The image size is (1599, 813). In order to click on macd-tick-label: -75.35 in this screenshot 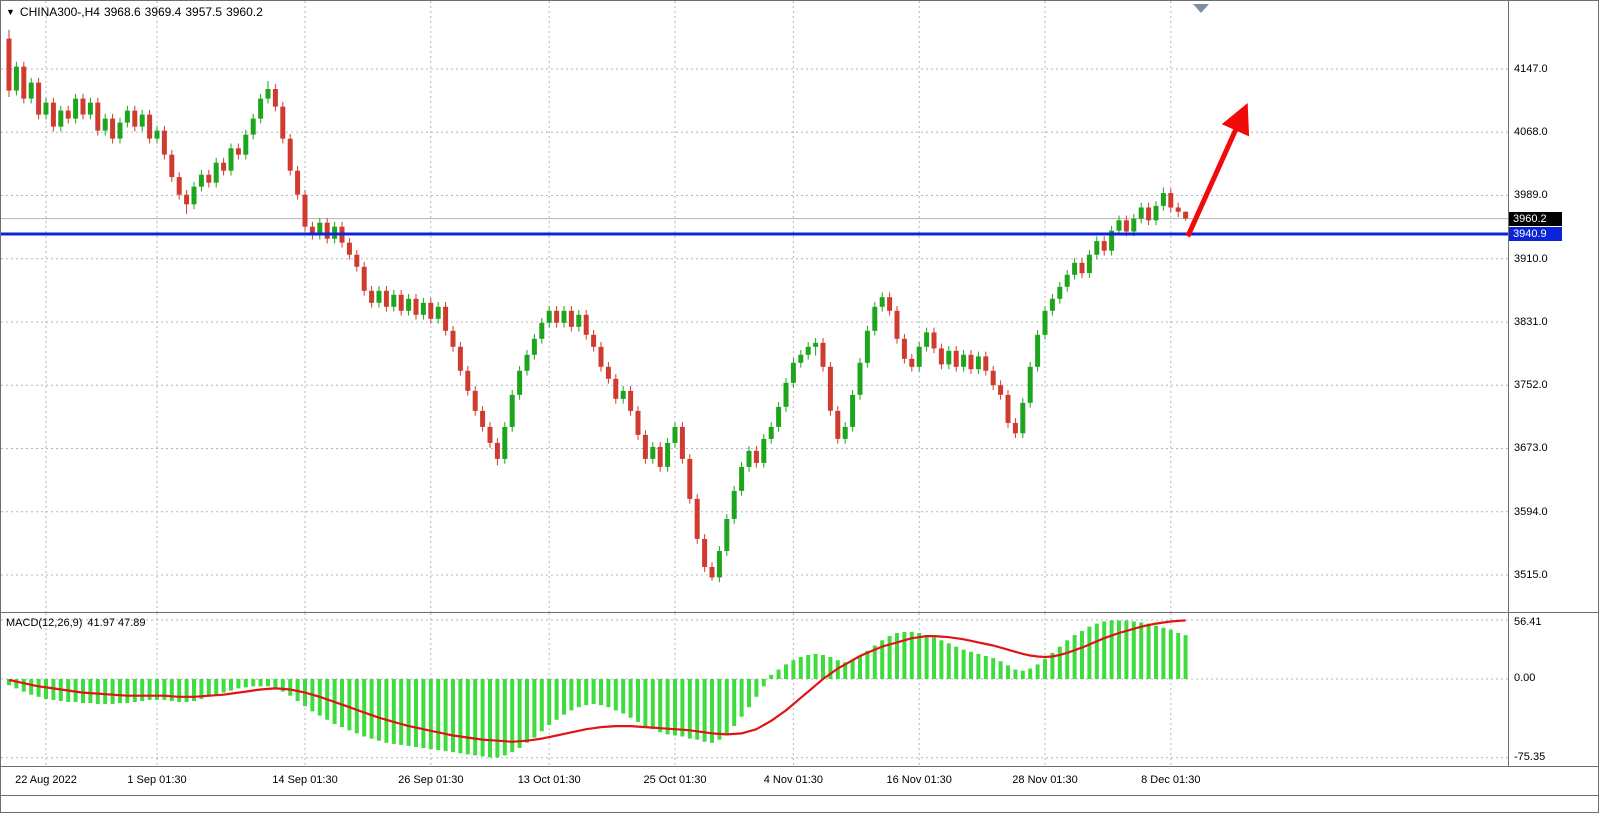, I will do `click(1530, 756)`.